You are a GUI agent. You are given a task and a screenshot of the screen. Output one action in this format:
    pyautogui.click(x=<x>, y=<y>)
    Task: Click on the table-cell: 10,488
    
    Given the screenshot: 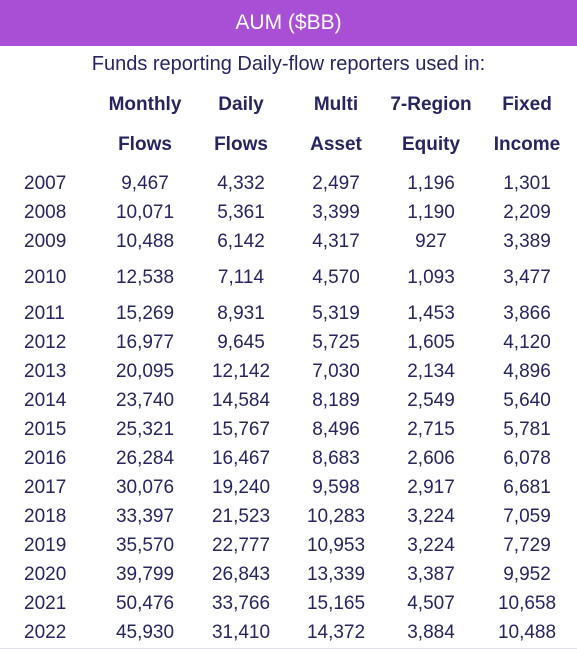 What is the action you would take?
    pyautogui.click(x=145, y=241)
    